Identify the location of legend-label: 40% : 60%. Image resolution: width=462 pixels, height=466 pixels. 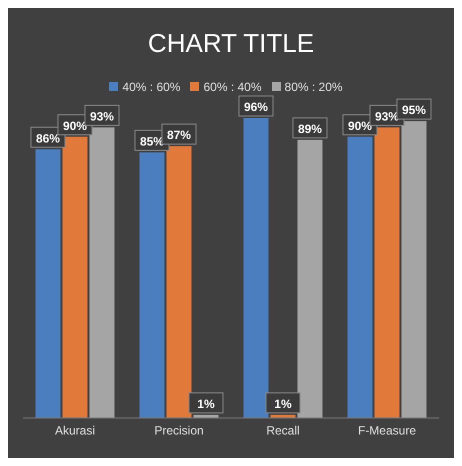
(151, 87).